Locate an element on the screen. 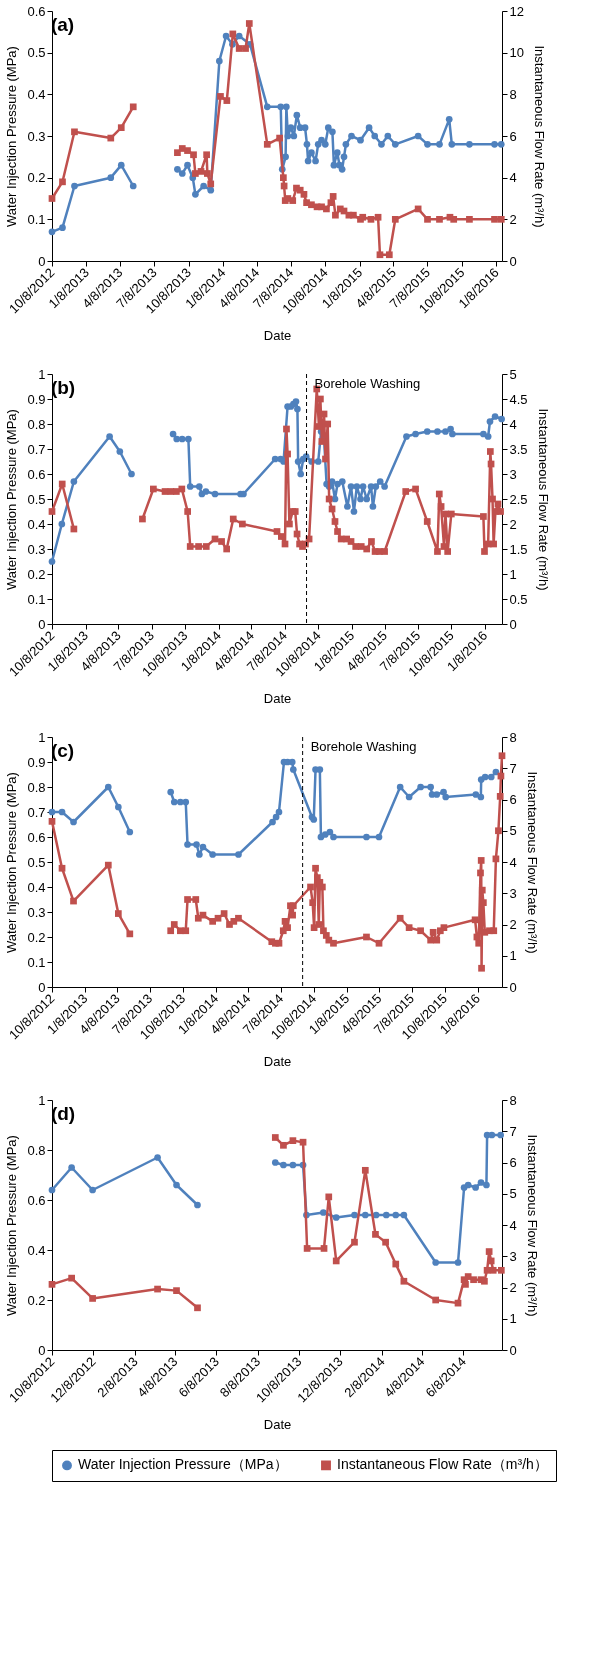 This screenshot has height=1667, width=609. y2-tick-label: 10 is located at coordinates (516, 53).